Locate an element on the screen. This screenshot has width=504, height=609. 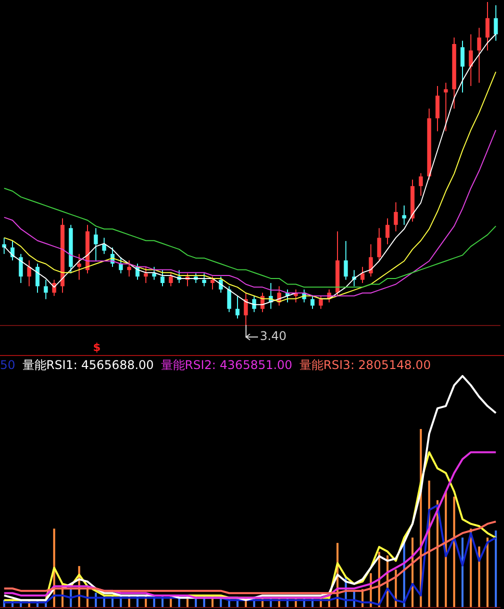
text: 量能RSI2: 4365851.00 is located at coordinates (226, 365).